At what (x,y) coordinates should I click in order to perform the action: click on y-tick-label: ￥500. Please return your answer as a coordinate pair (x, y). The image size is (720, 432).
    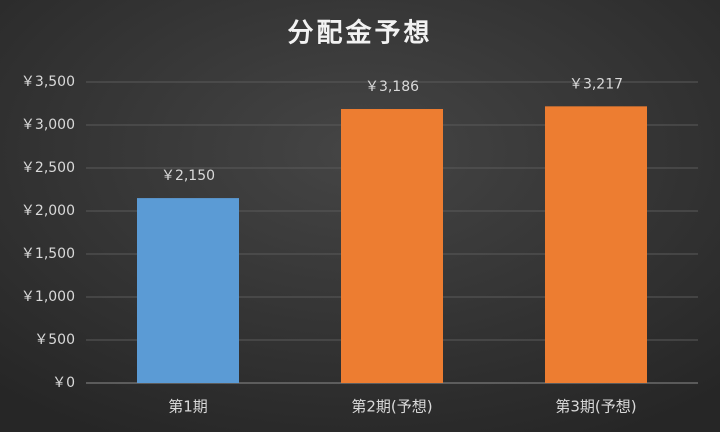
    Looking at the image, I should click on (54, 340).